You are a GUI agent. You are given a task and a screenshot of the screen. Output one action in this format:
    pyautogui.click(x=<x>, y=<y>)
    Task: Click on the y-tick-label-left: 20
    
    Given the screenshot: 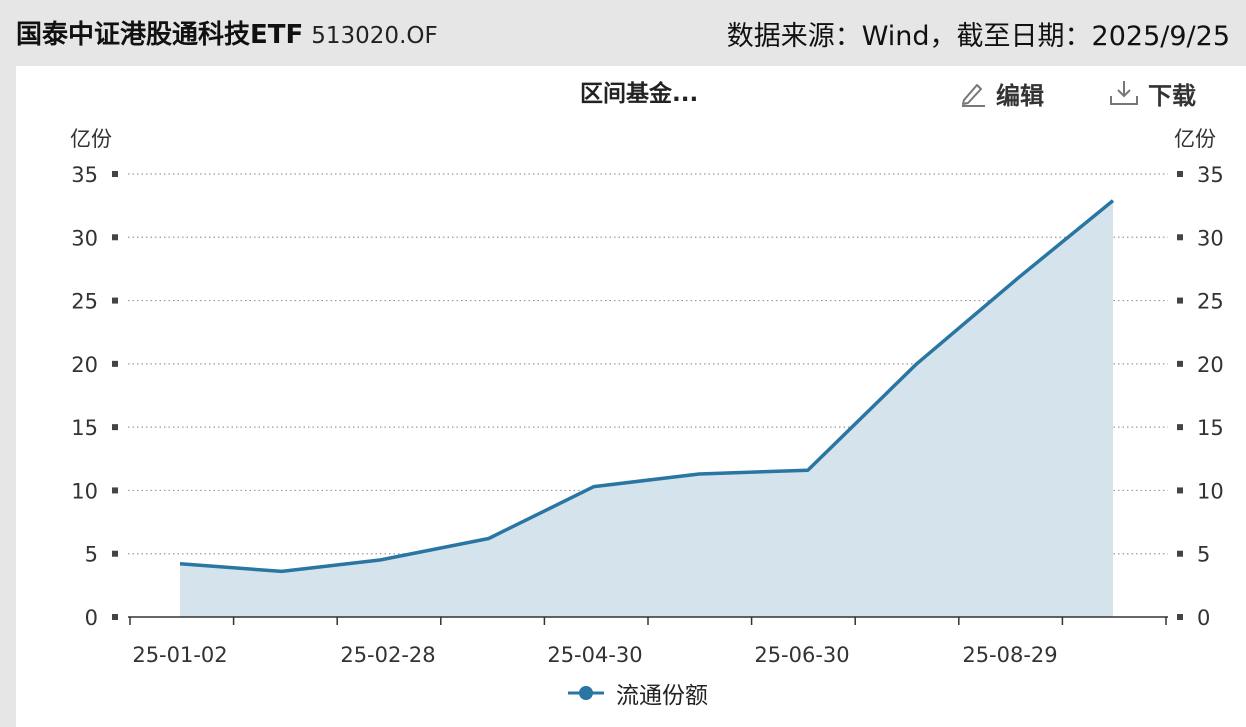 What is the action you would take?
    pyautogui.click(x=84, y=365)
    